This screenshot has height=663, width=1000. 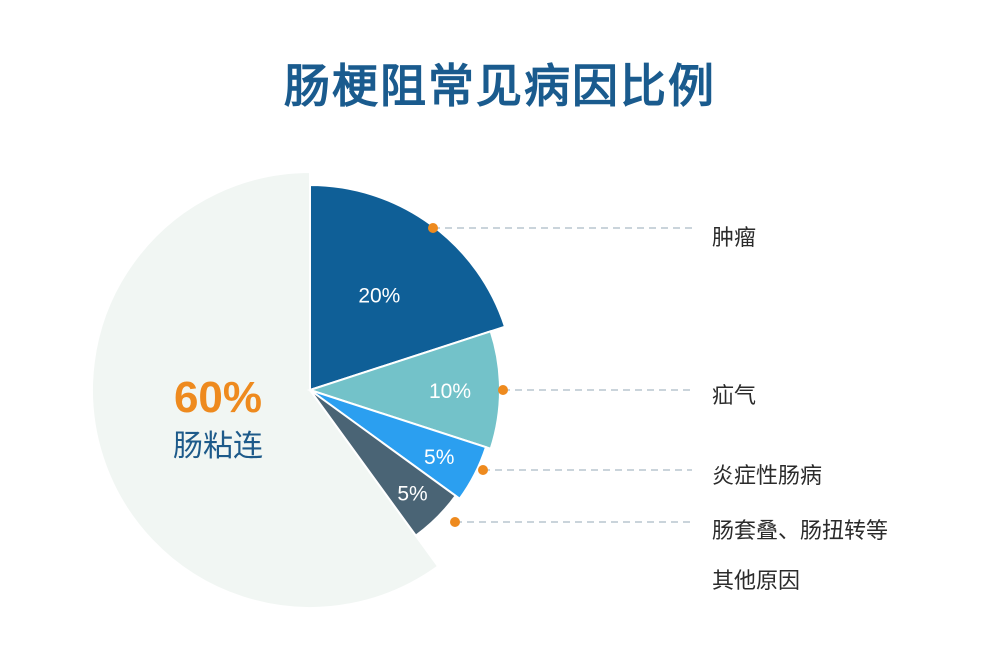 What do you see at coordinates (800, 531) in the screenshot?
I see `legend-label-other-line1: 肠套叠、肠扭转等` at bounding box center [800, 531].